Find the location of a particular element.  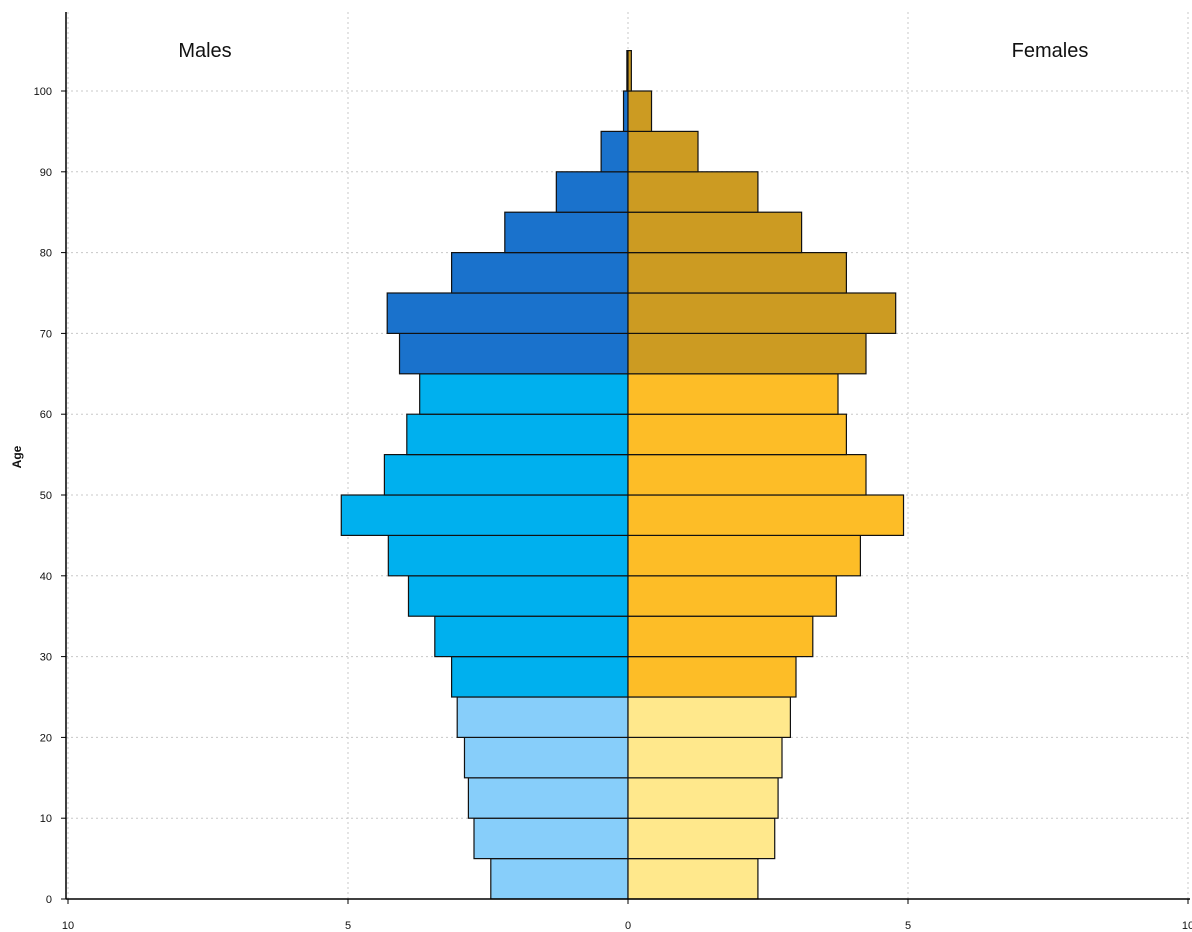

y-tick-label: 60 is located at coordinates (46, 415).